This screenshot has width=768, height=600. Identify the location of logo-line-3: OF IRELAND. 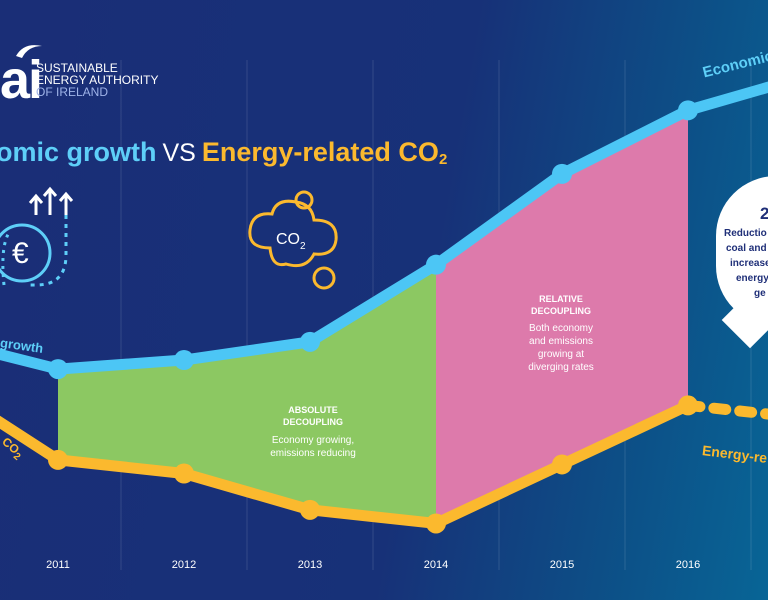
(72, 92).